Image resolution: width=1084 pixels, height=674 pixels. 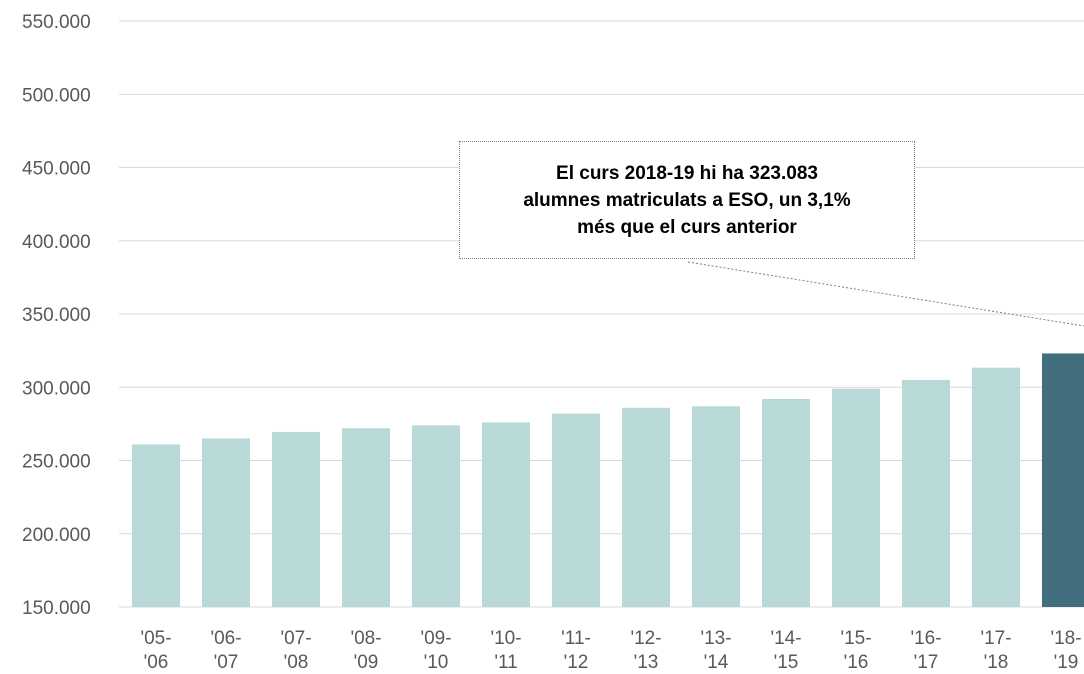 I want to click on x-tick-label: '08-'09, so click(x=365, y=650).